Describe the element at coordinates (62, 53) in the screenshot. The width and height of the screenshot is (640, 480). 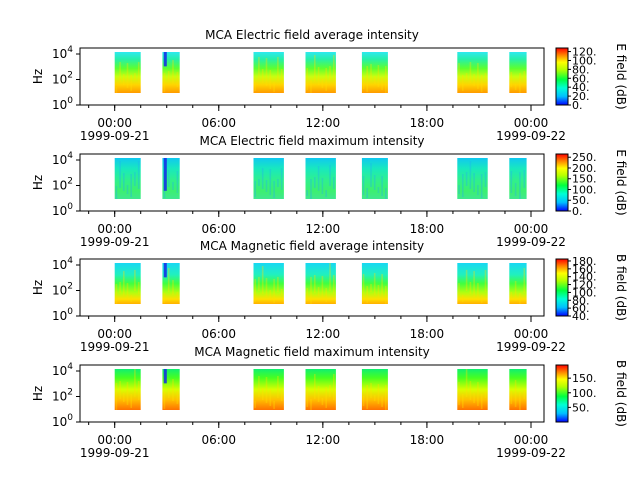
I see `y-tick-label: 10⁴` at that location.